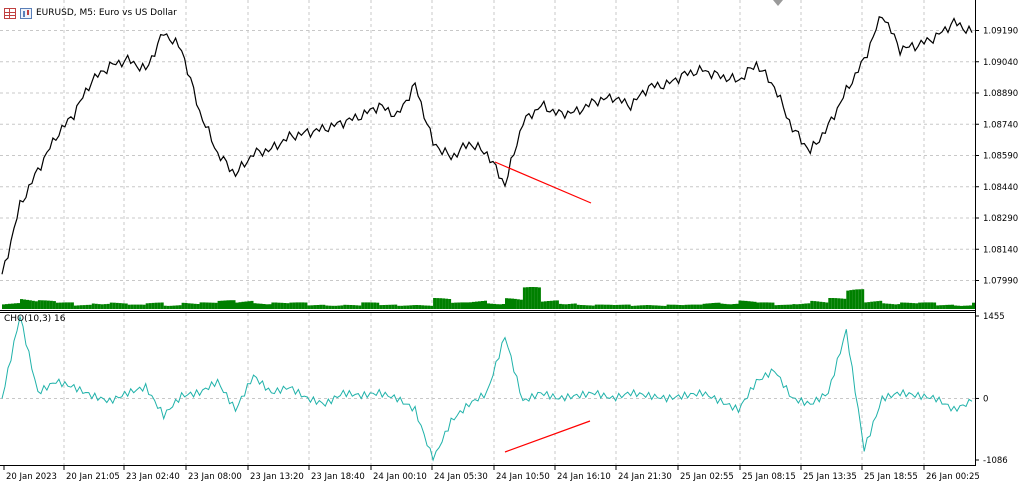 The height and width of the screenshot is (489, 1024). Describe the element at coordinates (953, 477) in the screenshot. I see `time-tick-label: 26 Jan 00:25` at that location.